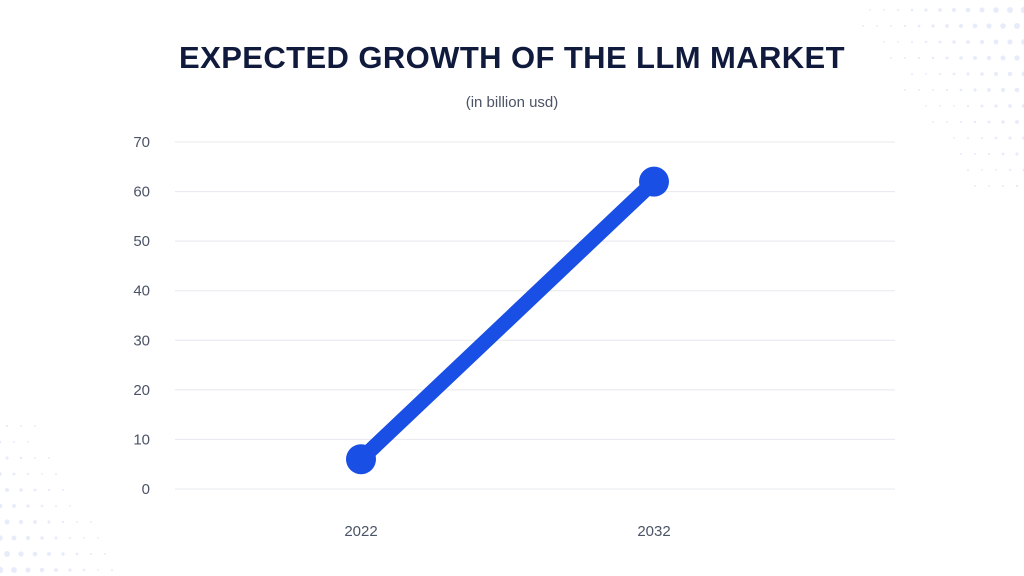 This screenshot has height=576, width=1024. What do you see at coordinates (141, 241) in the screenshot?
I see `y-tick-label: 50` at bounding box center [141, 241].